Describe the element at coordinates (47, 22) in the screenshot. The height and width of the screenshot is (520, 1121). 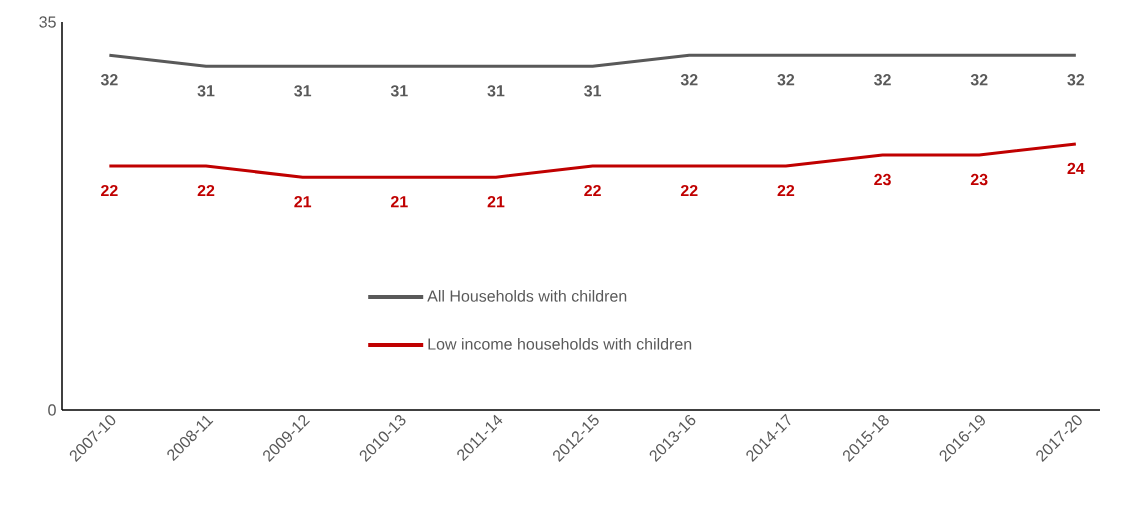
I see `y-tick-label: 35` at that location.